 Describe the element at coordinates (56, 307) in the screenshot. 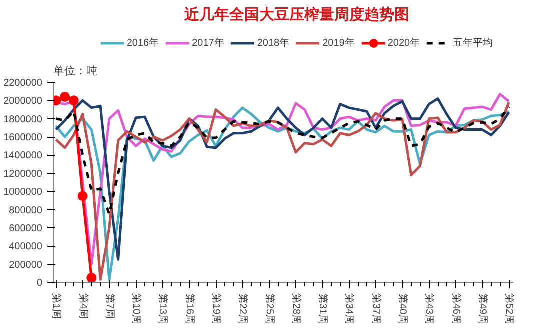

I see `x-tick-label: 第1周` at that location.